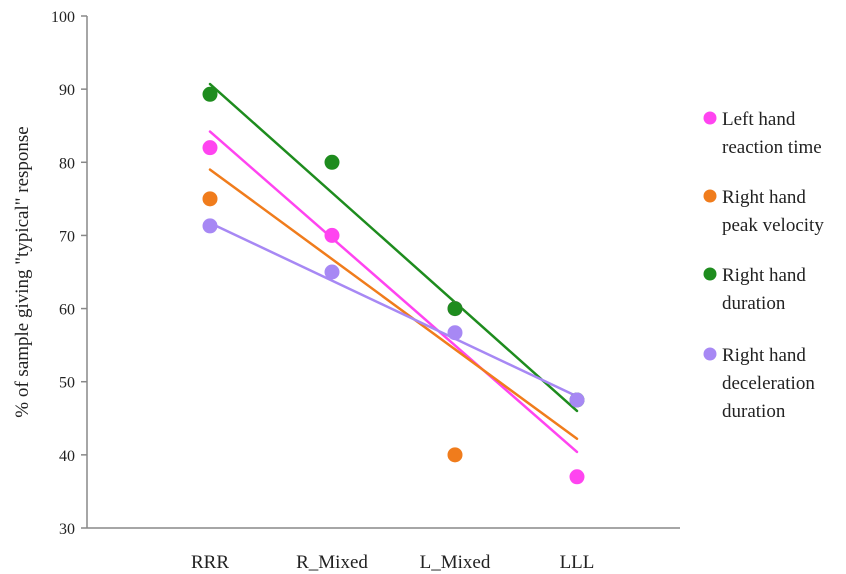 The height and width of the screenshot is (574, 846). I want to click on x-category-labels: RRR R_Mixed L_Mixed LLL, so click(392, 562).